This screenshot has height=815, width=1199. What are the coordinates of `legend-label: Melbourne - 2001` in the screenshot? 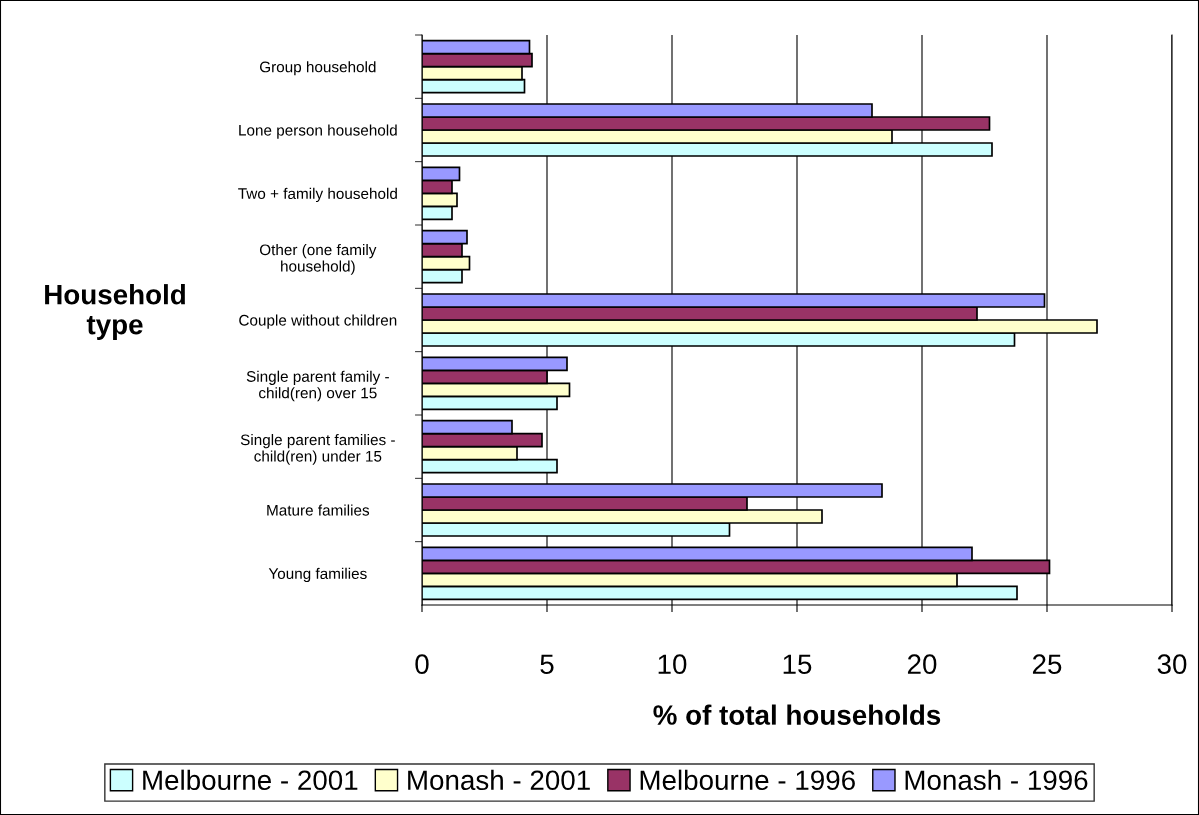 It's located at (250, 780).